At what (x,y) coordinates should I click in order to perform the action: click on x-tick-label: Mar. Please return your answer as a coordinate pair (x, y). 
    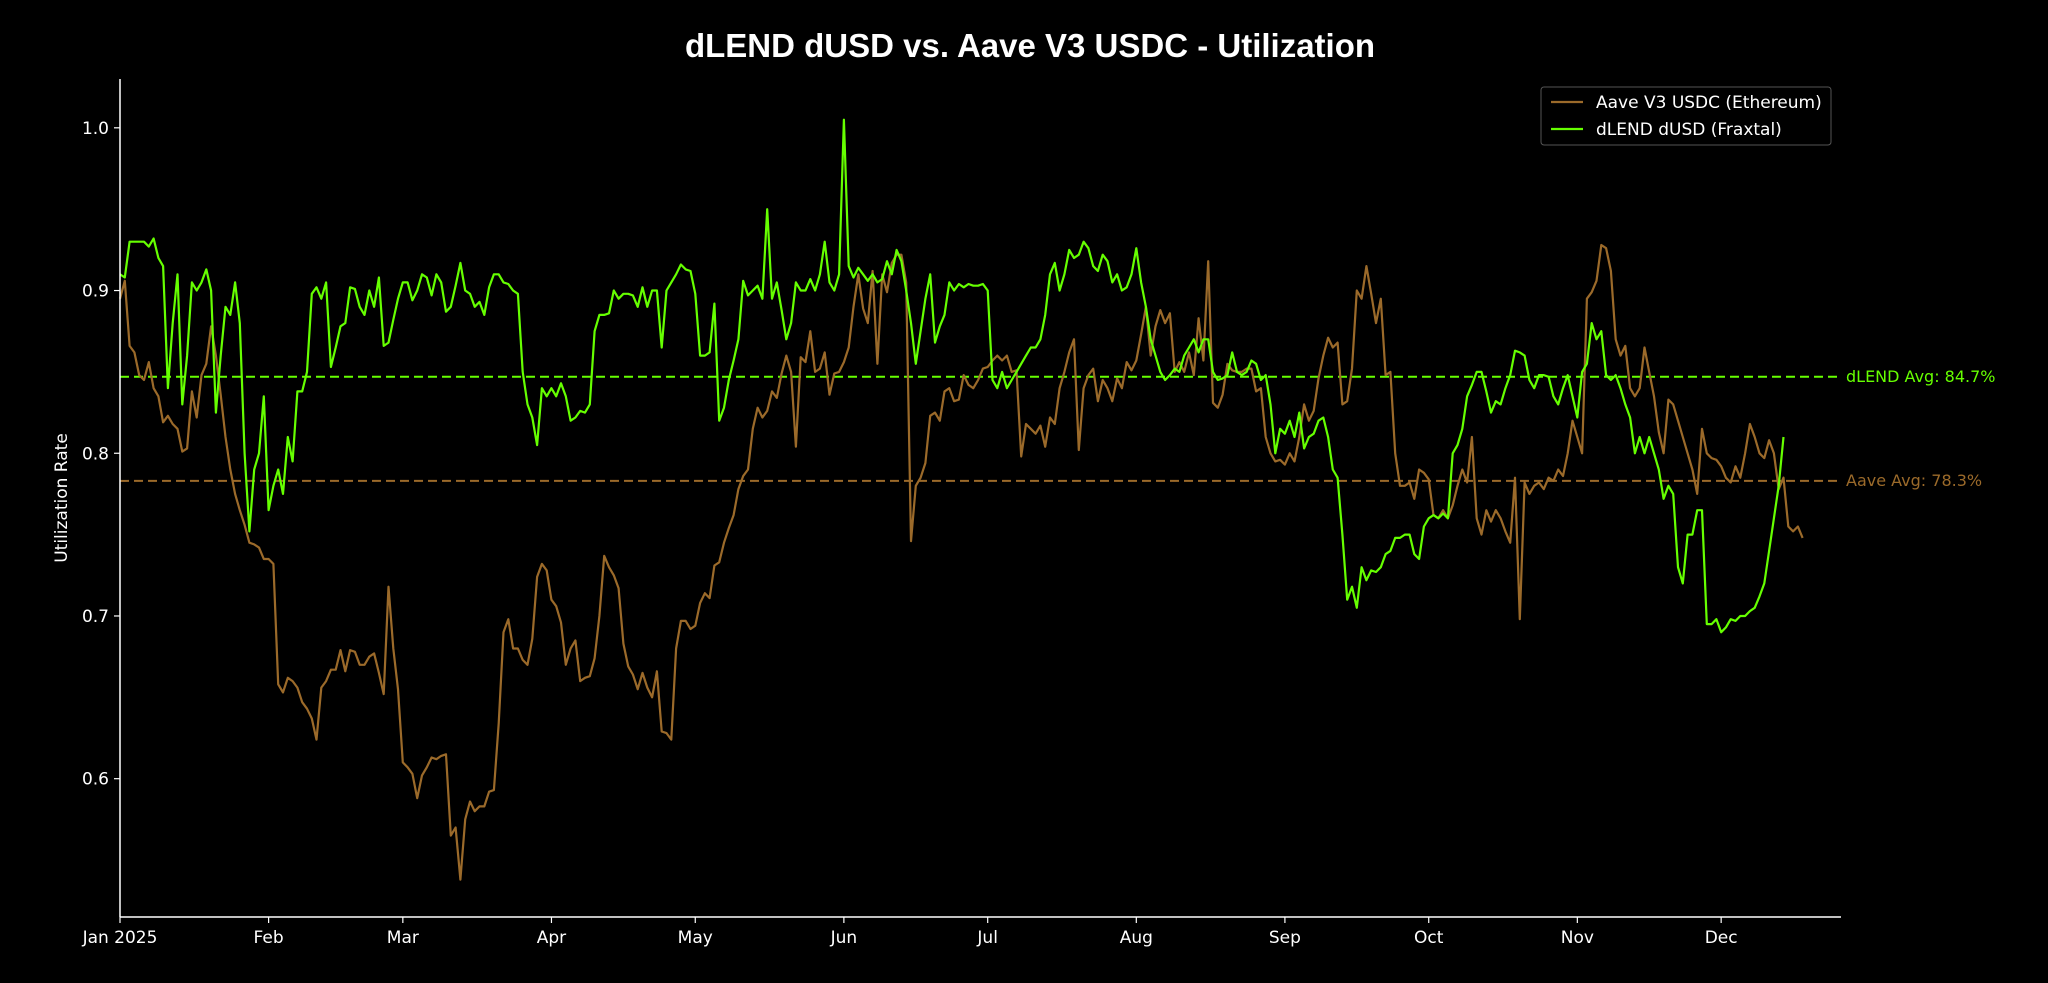
    Looking at the image, I should click on (403, 938).